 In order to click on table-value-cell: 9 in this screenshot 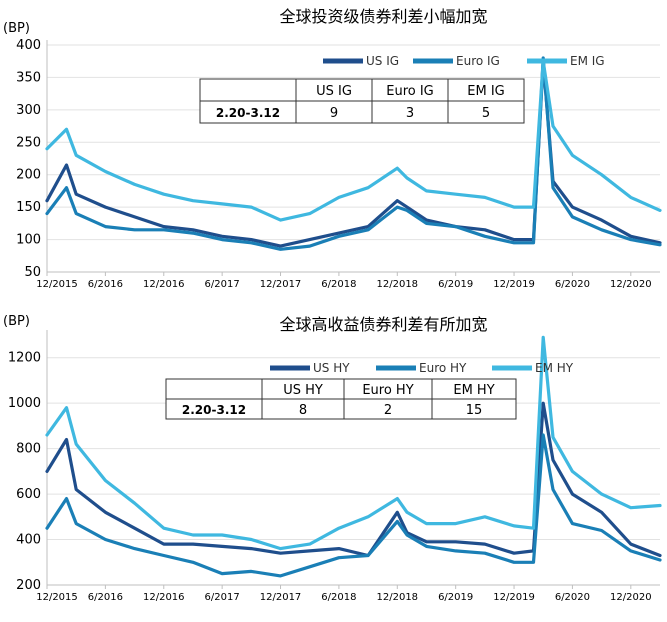, I will do `click(334, 113)`.